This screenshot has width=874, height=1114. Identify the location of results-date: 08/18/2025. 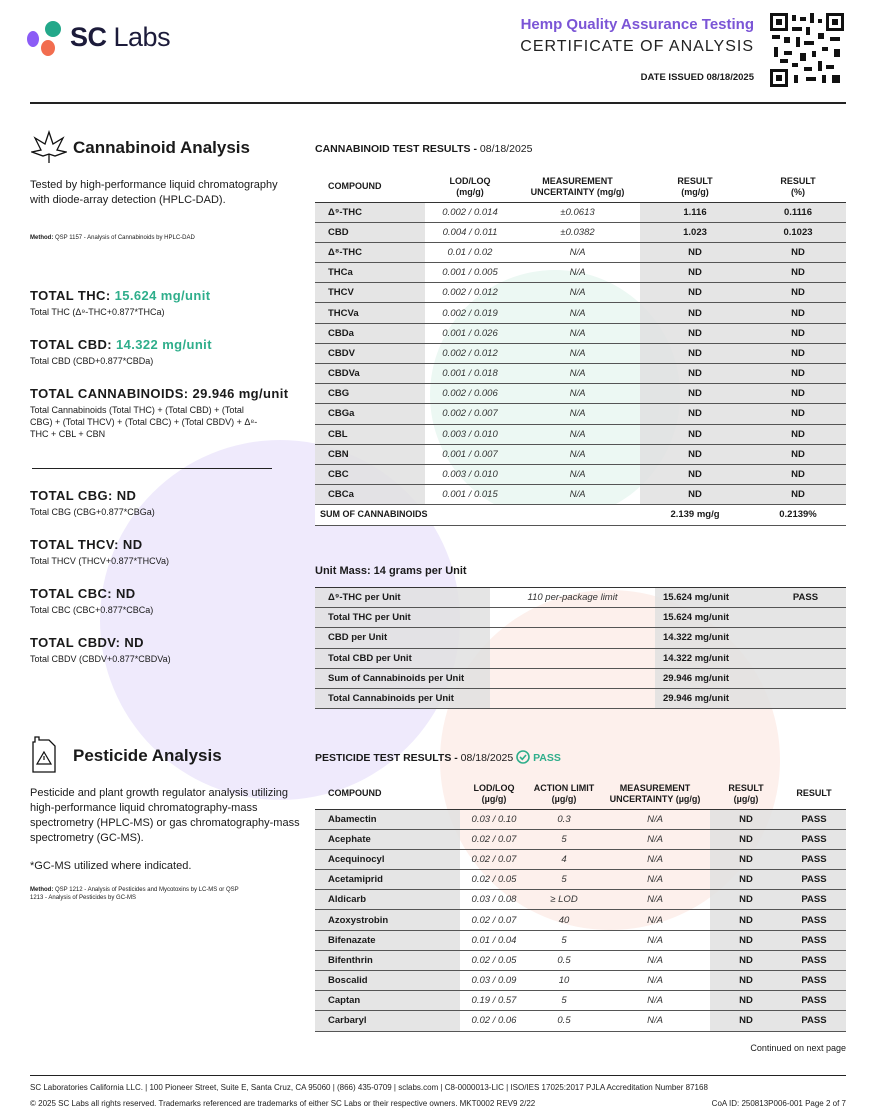
(506, 149).